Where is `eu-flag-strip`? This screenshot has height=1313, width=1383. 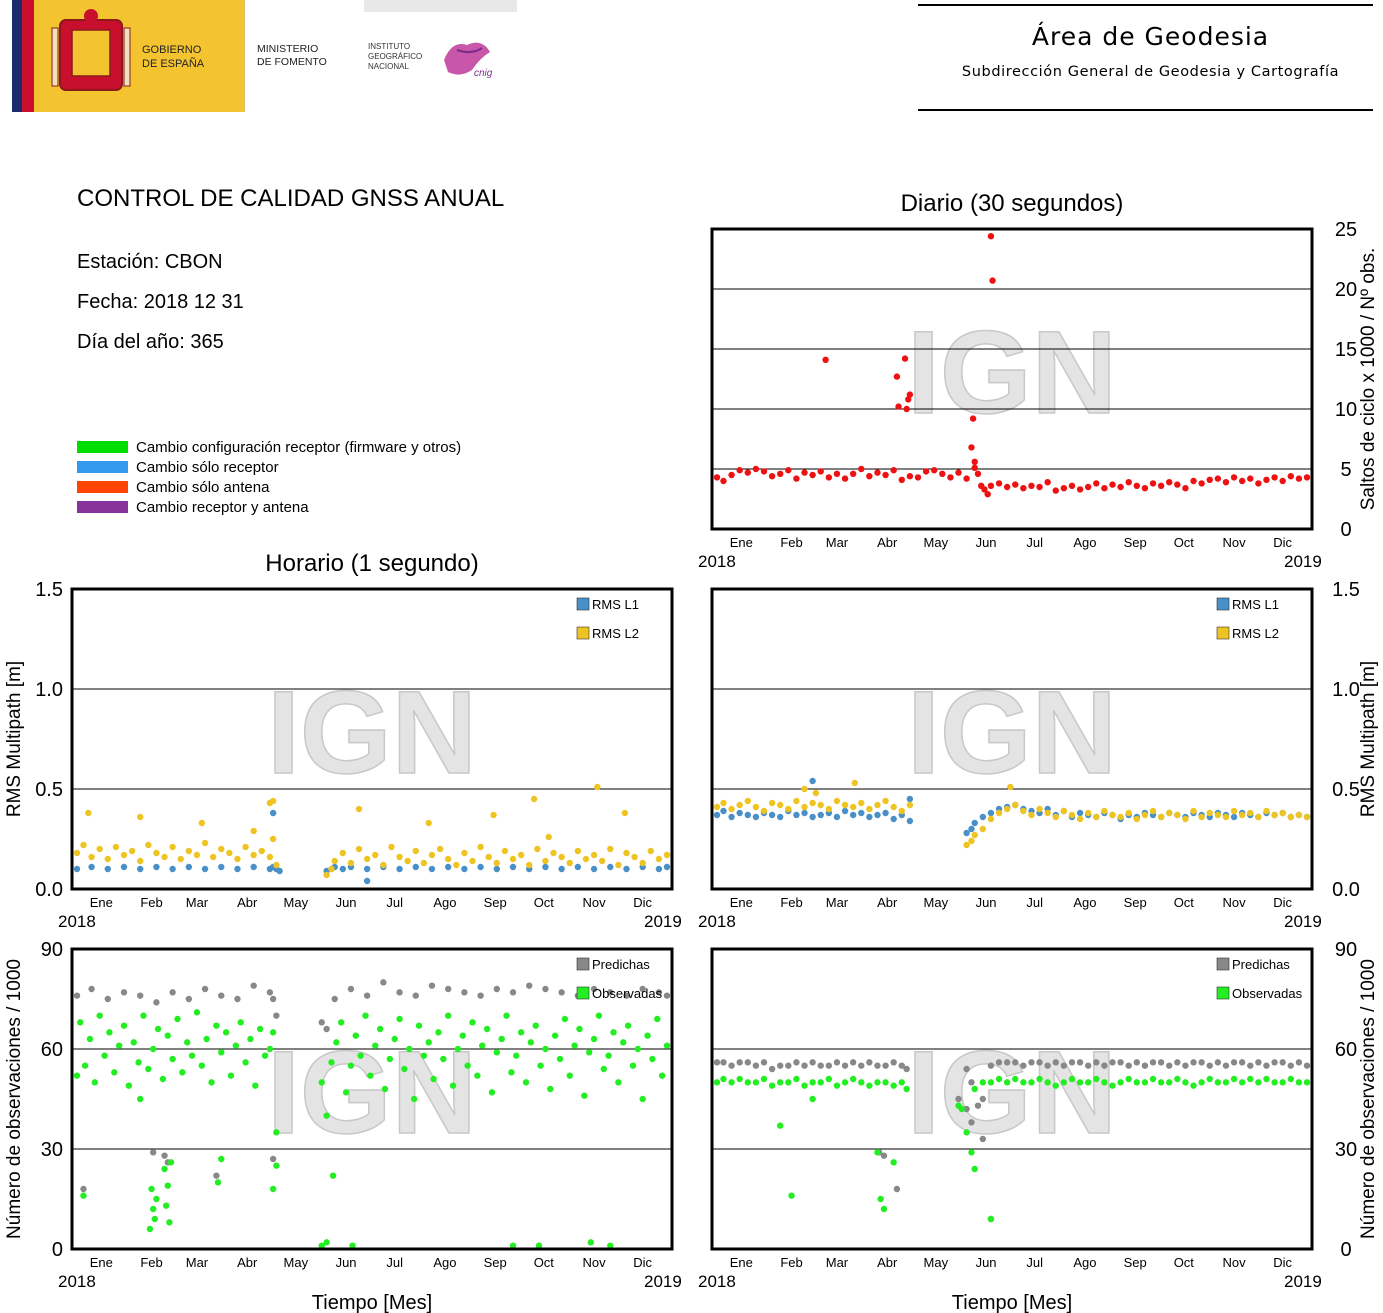
eu-flag-strip is located at coordinates (17, 56).